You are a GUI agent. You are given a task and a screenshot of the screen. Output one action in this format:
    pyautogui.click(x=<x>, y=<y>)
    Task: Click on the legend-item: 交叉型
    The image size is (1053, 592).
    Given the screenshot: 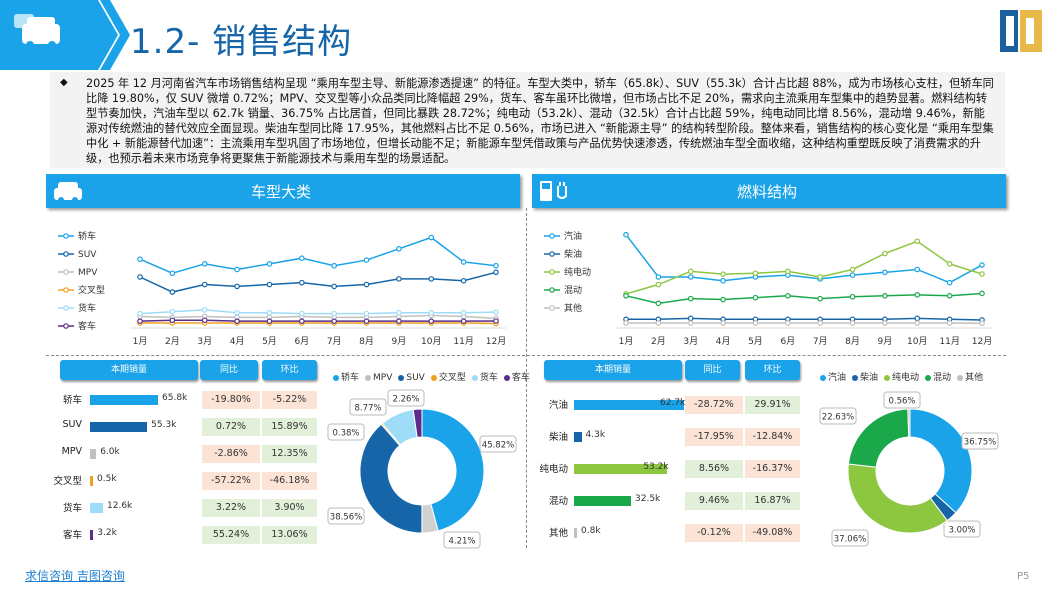 What is the action you would take?
    pyautogui.click(x=448, y=376)
    